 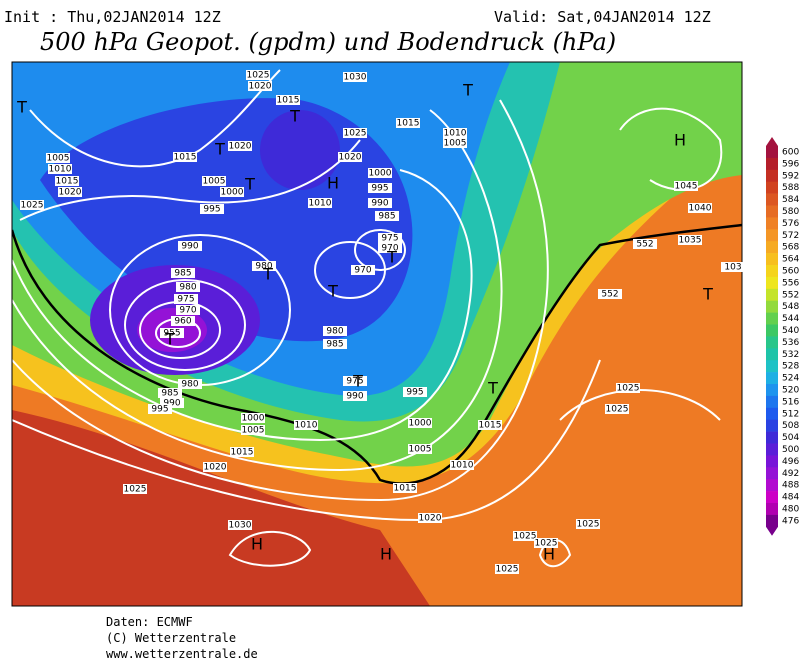 What do you see at coordinates (790, 236) in the screenshot?
I see `colorbar-label: 572` at bounding box center [790, 236].